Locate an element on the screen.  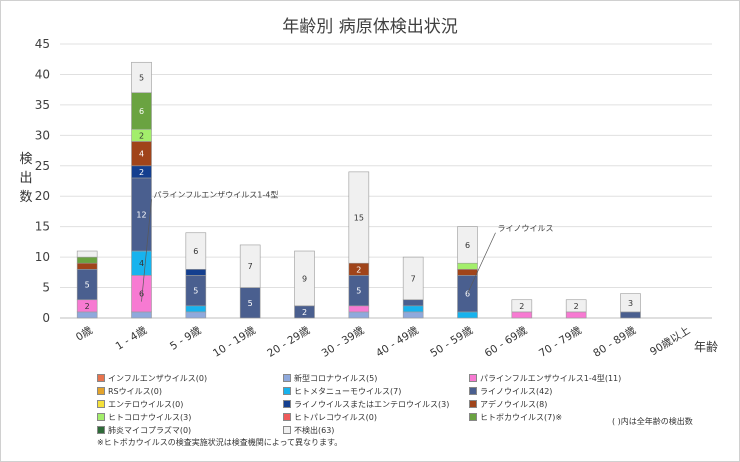
y-axis-label: 検出数 is located at coordinates (26, 178).